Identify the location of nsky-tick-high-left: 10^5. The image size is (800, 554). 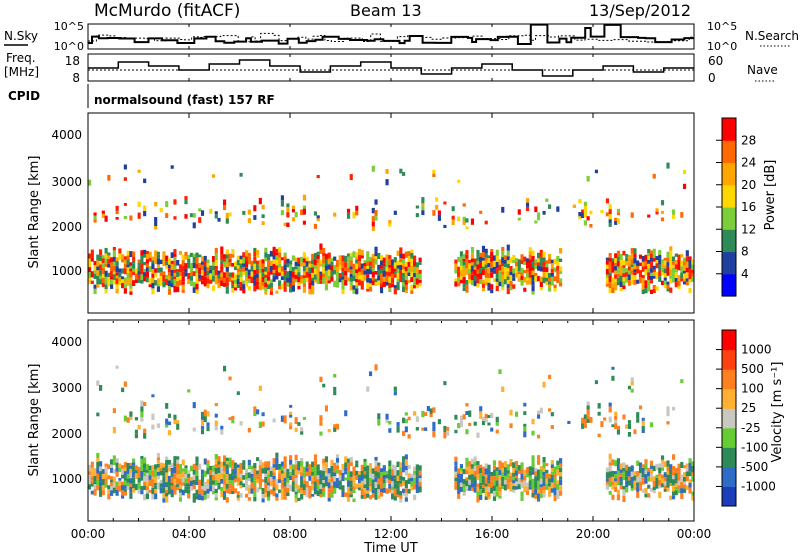
(69, 26).